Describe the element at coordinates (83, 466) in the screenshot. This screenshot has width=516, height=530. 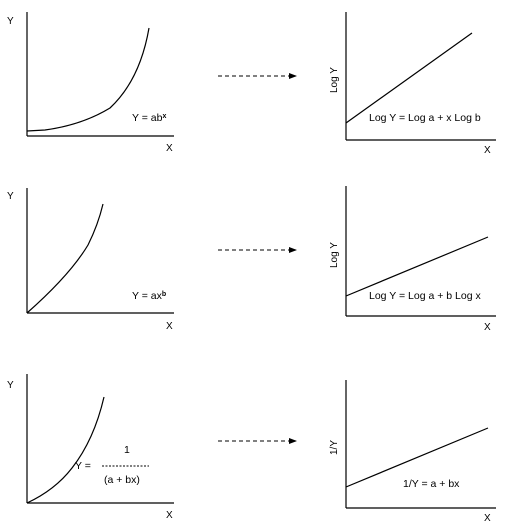
I see `equation-lhs: Y =` at that location.